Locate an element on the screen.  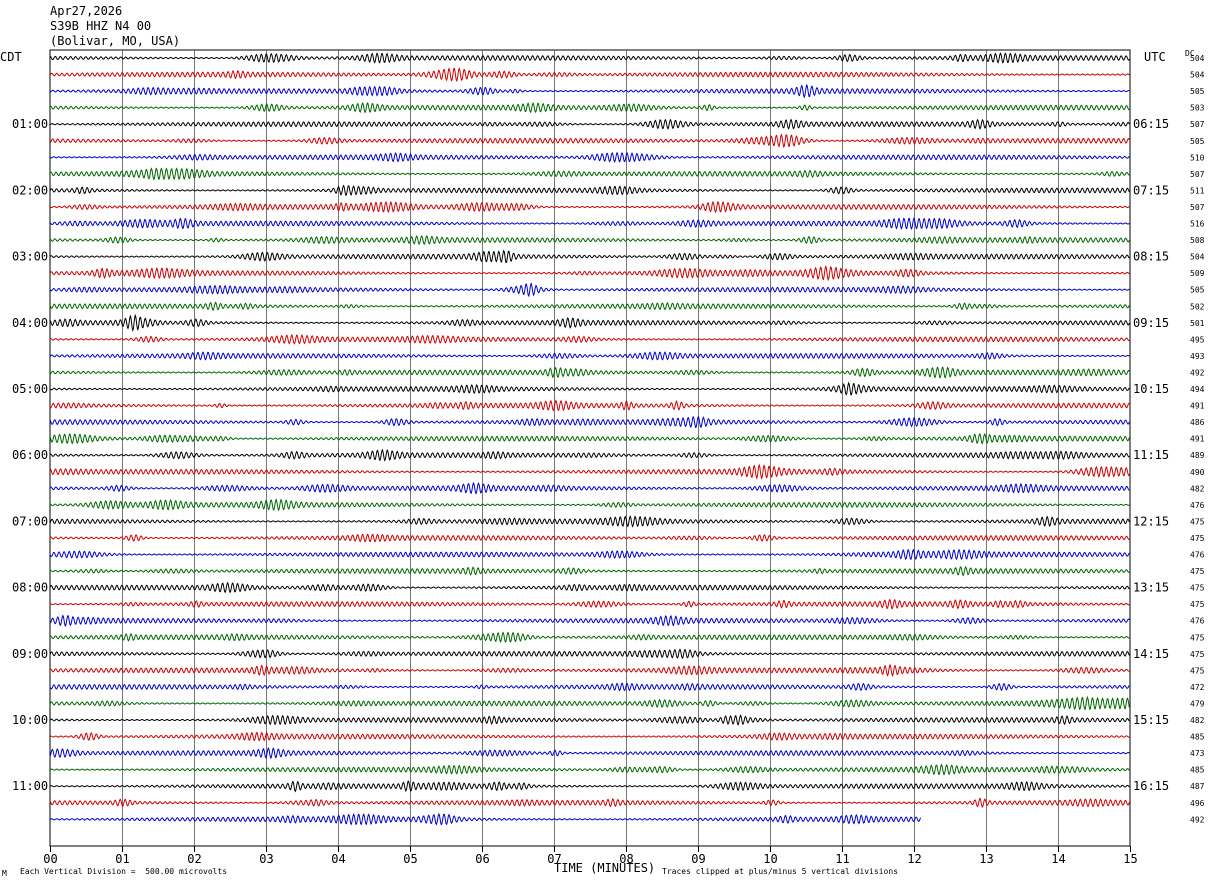
x-tick-label: 04 is located at coordinates (338, 859).